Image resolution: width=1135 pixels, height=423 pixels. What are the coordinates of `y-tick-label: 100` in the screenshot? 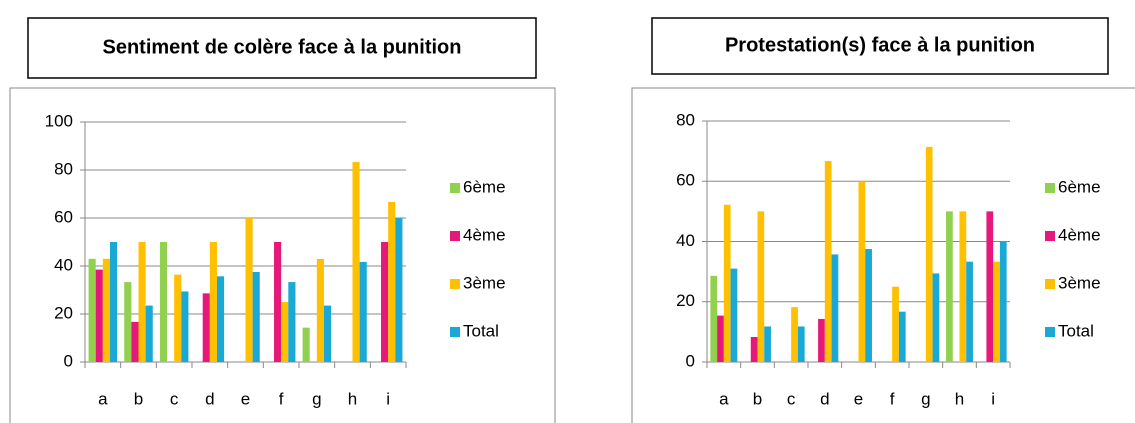 It's located at (59, 120).